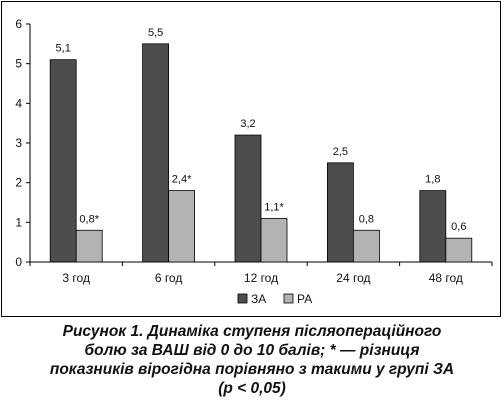 The width and height of the screenshot is (504, 413). I want to click on x-tick-label: 6 год, so click(169, 278).